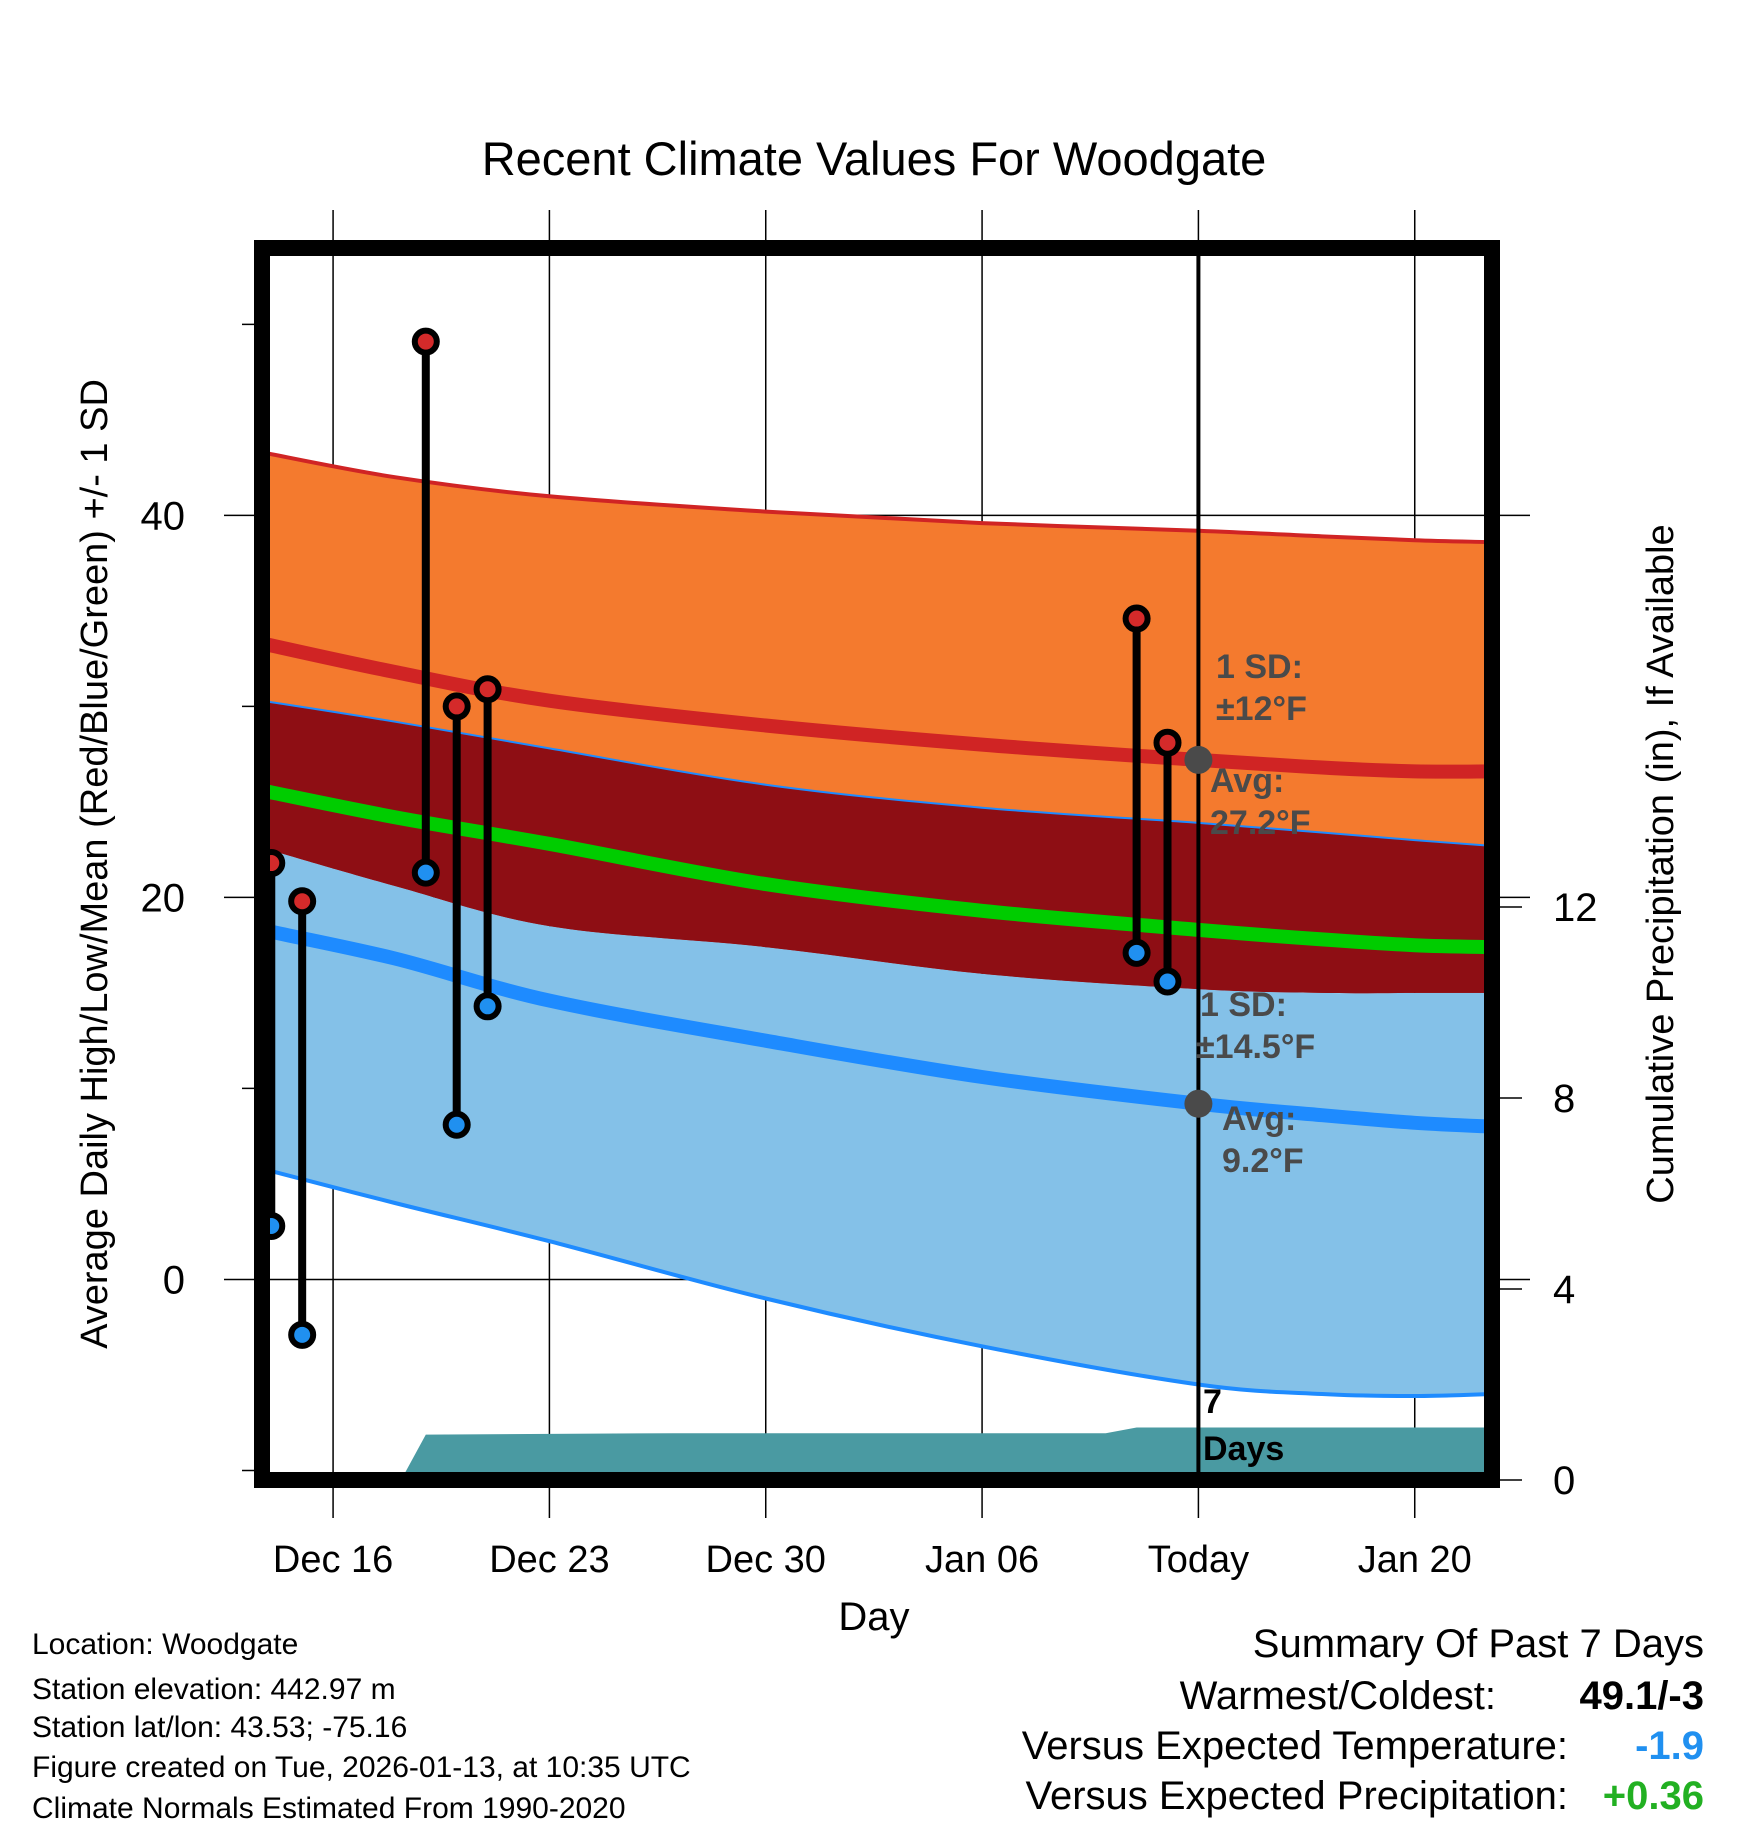  I want to click on summary-warmest-value: 49.1/-3, so click(1641, 1696).